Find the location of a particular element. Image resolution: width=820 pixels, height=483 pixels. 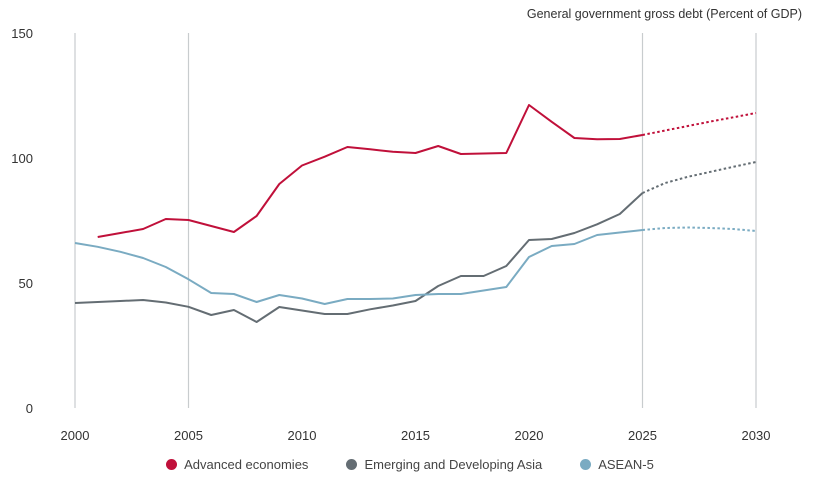

legend-item-asean5: ASEAN-5 is located at coordinates (617, 464).